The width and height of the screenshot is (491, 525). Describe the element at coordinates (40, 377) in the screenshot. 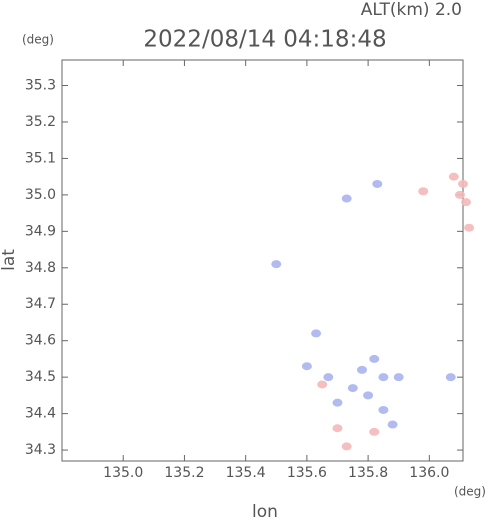

I see `y-tick-label: 34.5` at that location.